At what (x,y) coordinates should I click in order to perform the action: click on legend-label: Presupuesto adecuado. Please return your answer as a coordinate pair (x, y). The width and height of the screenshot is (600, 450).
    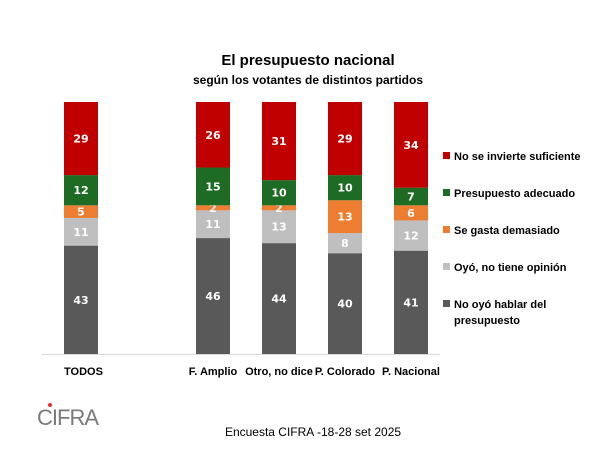
    Looking at the image, I should click on (514, 194).